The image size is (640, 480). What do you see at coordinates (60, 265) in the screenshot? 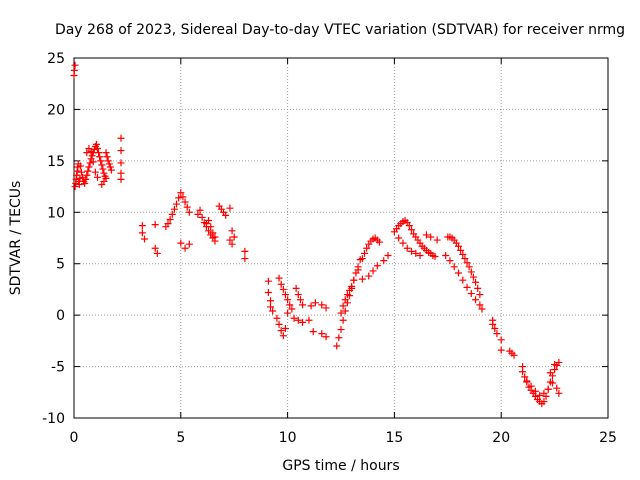
I see `y-tick-label: 5` at bounding box center [60, 265].